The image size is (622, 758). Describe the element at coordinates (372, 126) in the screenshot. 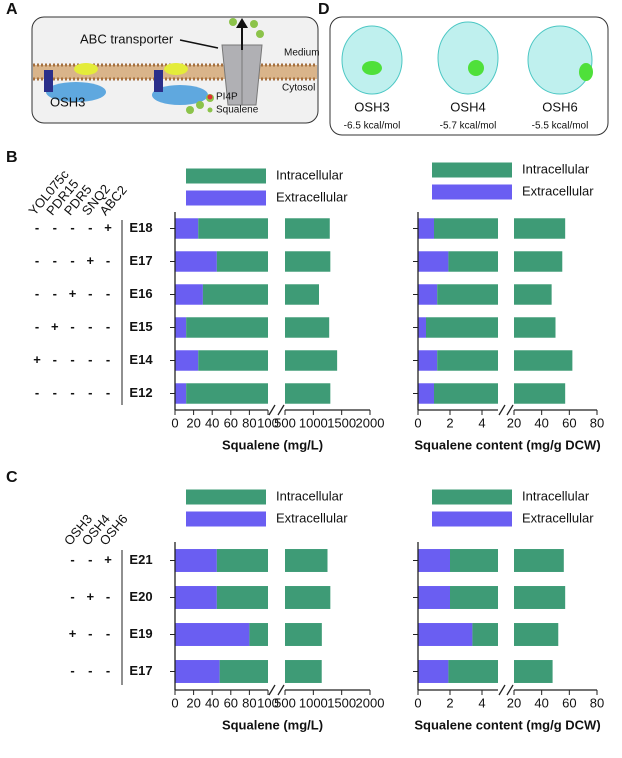

I see `binding-energy: -6.5 kcal/mol` at that location.